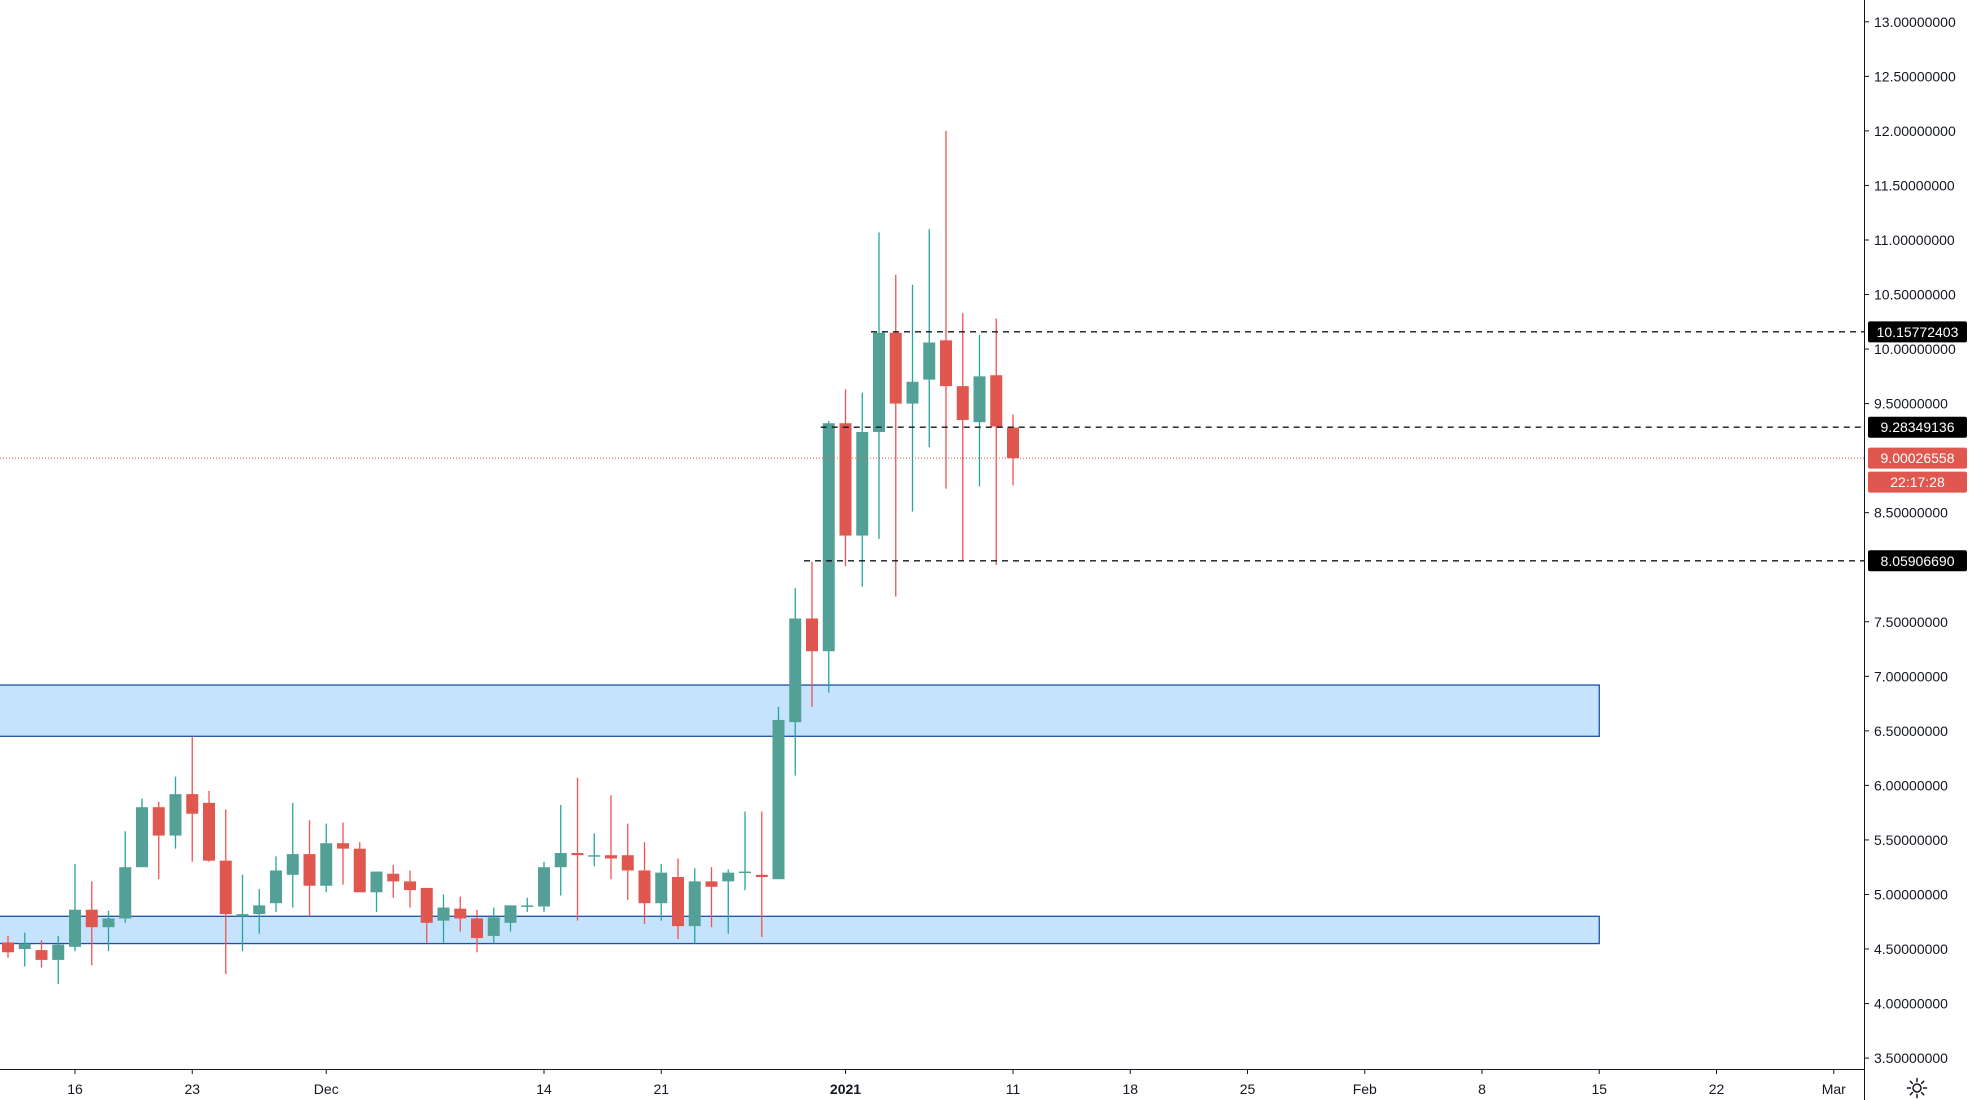 This screenshot has height=1100, width=1973. Describe the element at coordinates (1915, 131) in the screenshot. I see `y-tick-label: 12.00000000` at that location.